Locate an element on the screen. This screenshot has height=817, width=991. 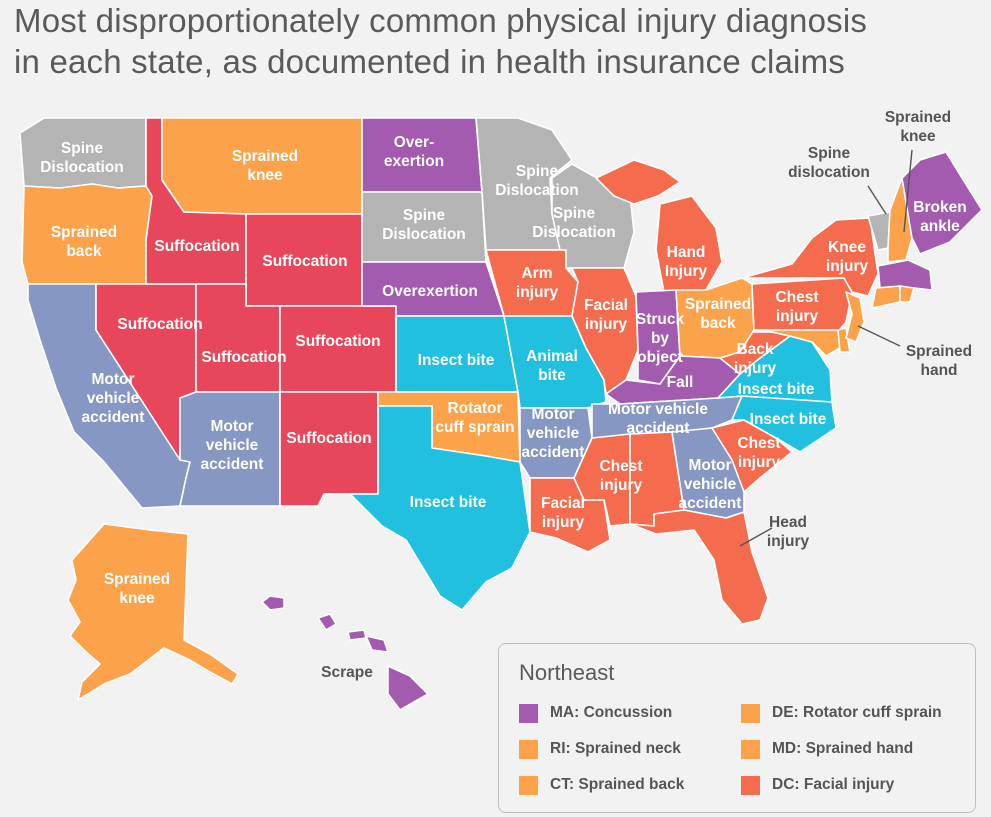
legend-item: CT: Sprained back is located at coordinates (601, 785).